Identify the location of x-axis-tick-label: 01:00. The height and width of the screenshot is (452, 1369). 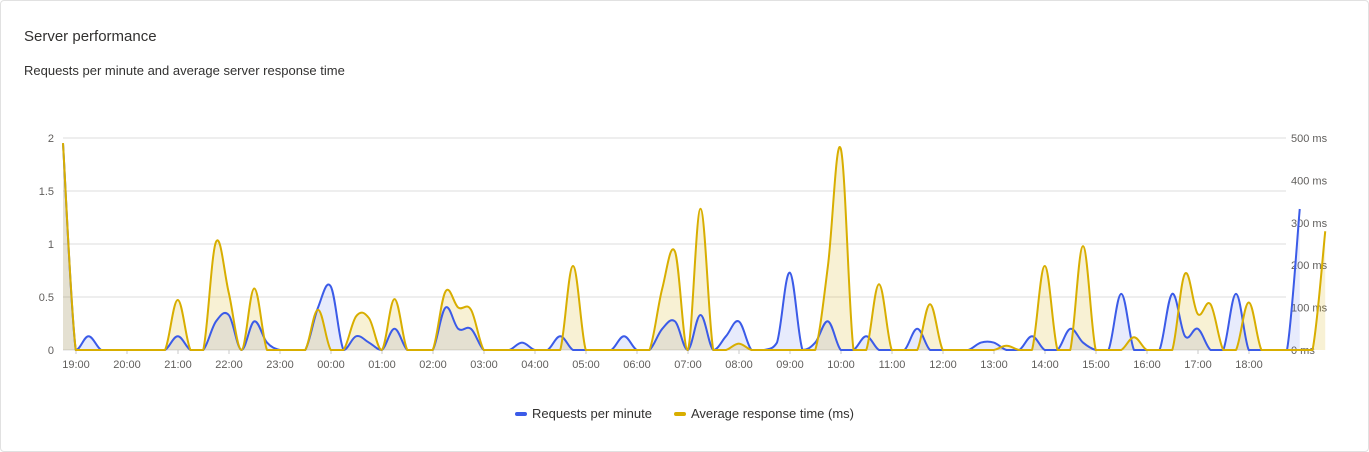
(382, 365).